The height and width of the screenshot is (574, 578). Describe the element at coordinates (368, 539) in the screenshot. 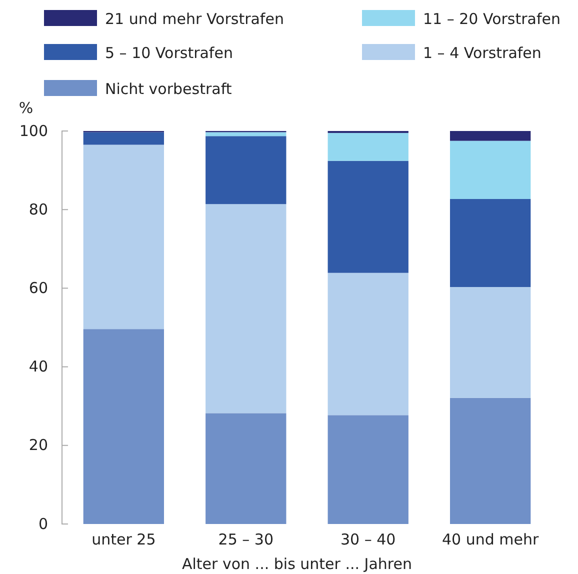

I see `x-tick-label: 30 – 40` at that location.